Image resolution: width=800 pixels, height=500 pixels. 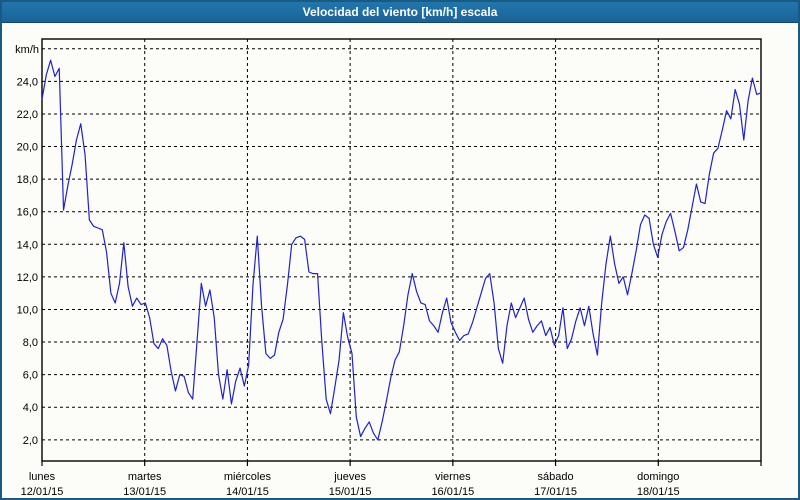 I want to click on y-axis-tick-label: 2,0, so click(x=30, y=441).